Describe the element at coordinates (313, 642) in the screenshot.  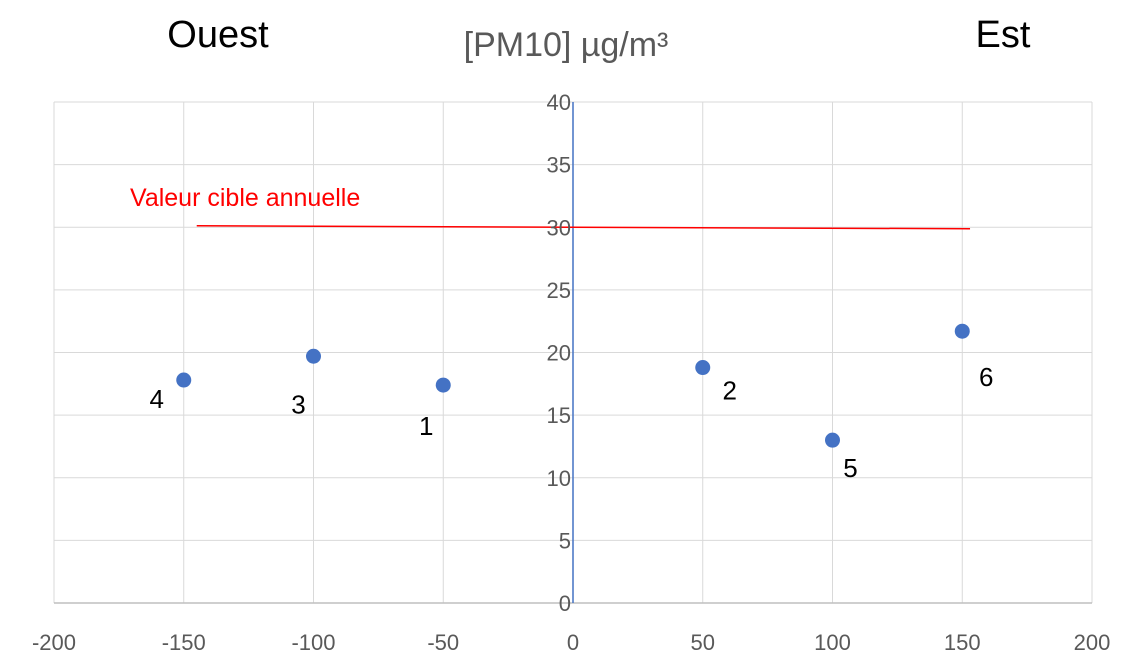
I see `x-tick-label: -100` at that location.